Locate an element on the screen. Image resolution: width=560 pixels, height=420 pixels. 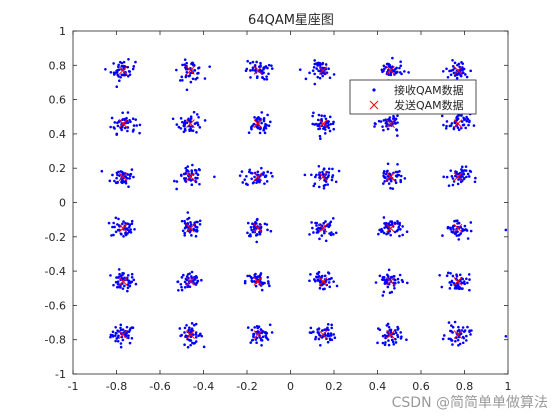
y-tick-label: -0.4 is located at coordinates (55, 271).